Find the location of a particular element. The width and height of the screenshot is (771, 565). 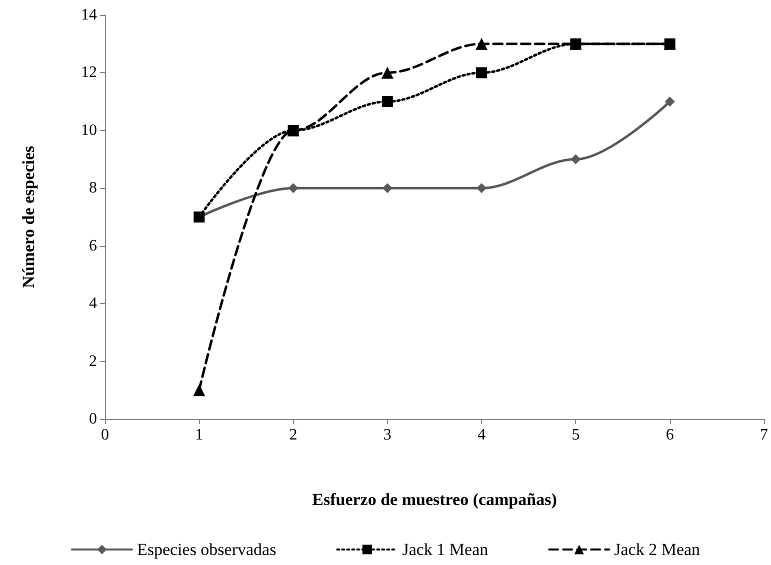

legend-label: Especies observadas is located at coordinates (206, 549).